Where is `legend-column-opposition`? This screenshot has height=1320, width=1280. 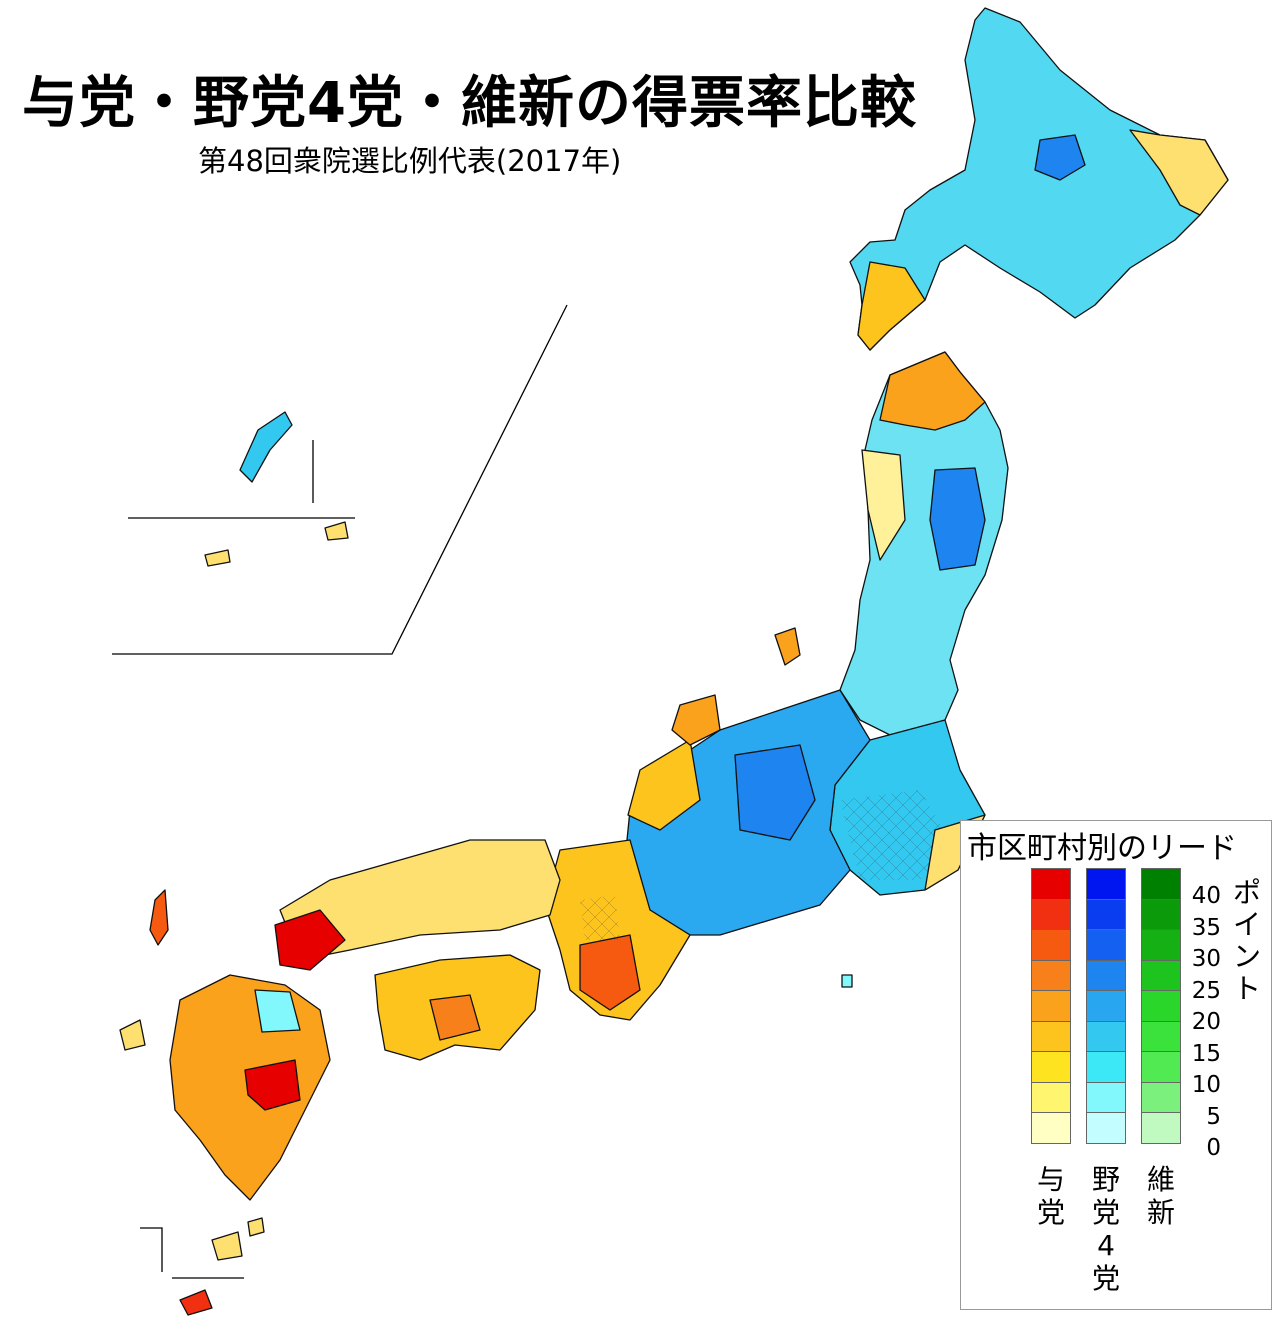
legend-column-opposition is located at coordinates (1106, 1006).